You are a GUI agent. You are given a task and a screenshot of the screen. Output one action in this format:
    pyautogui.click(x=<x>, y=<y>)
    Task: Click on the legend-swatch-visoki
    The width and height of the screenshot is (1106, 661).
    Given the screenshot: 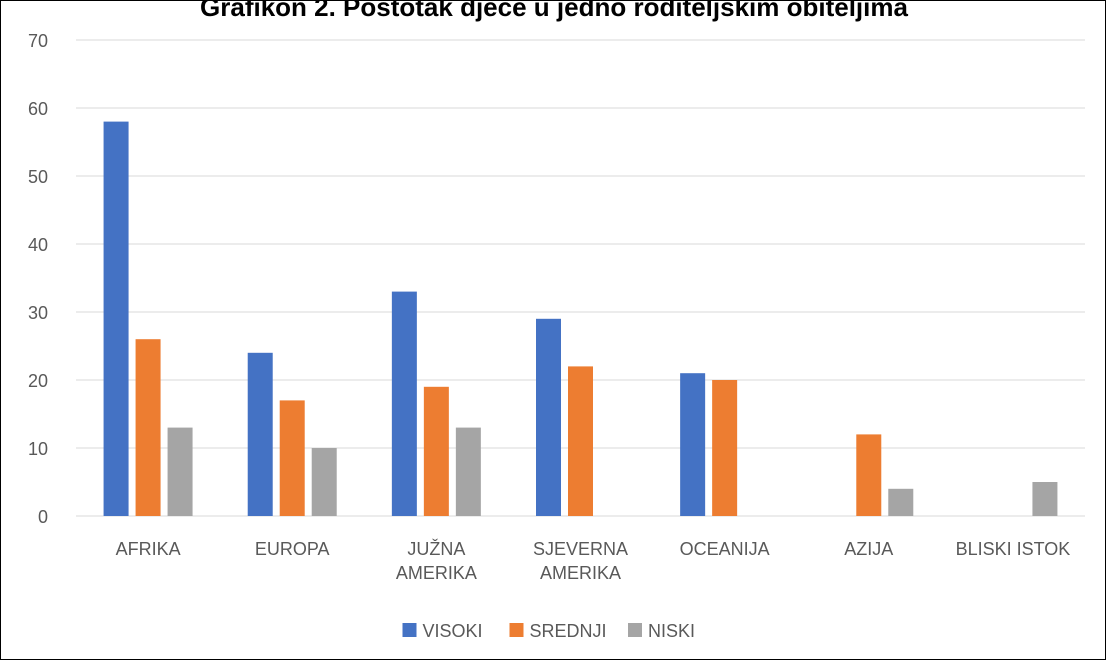 What is the action you would take?
    pyautogui.click(x=409, y=630)
    